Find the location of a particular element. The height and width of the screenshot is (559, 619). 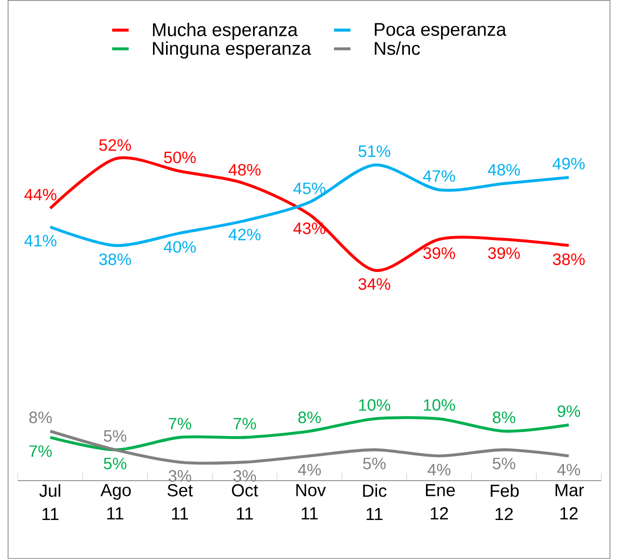

data-label: 9% is located at coordinates (569, 411).